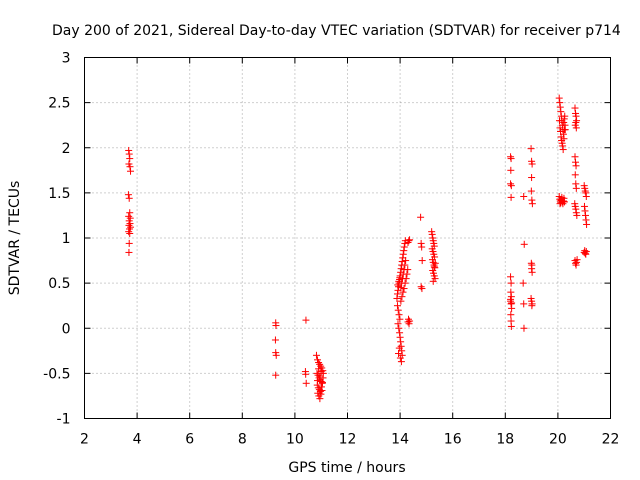 The image size is (640, 480). I want to click on y-tick-label: 0, so click(66, 329).